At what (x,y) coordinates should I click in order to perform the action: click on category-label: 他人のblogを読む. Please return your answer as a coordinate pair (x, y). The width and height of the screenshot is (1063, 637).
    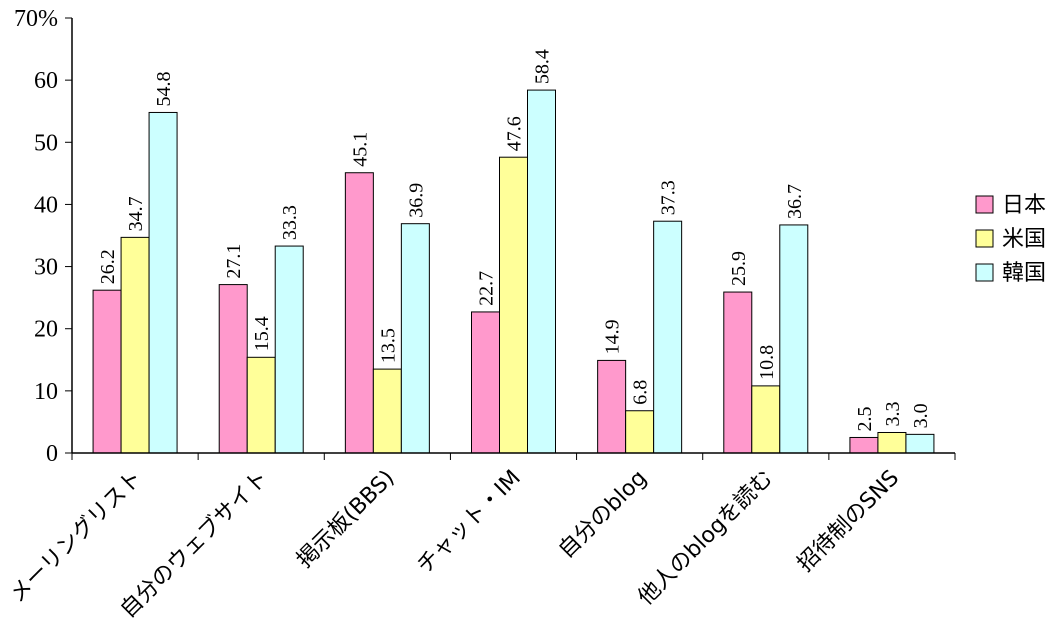
    Looking at the image, I should click on (705, 538).